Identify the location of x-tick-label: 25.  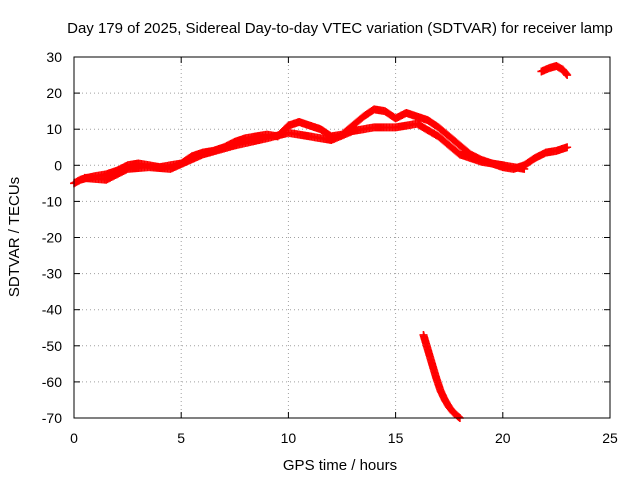
(610, 438).